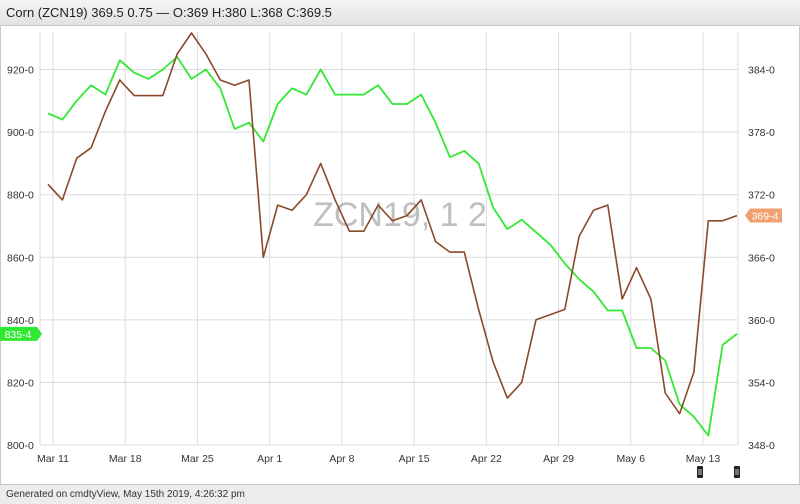 The height and width of the screenshot is (504, 800). What do you see at coordinates (18, 335) in the screenshot?
I see `tag-label: 835-4` at bounding box center [18, 335].